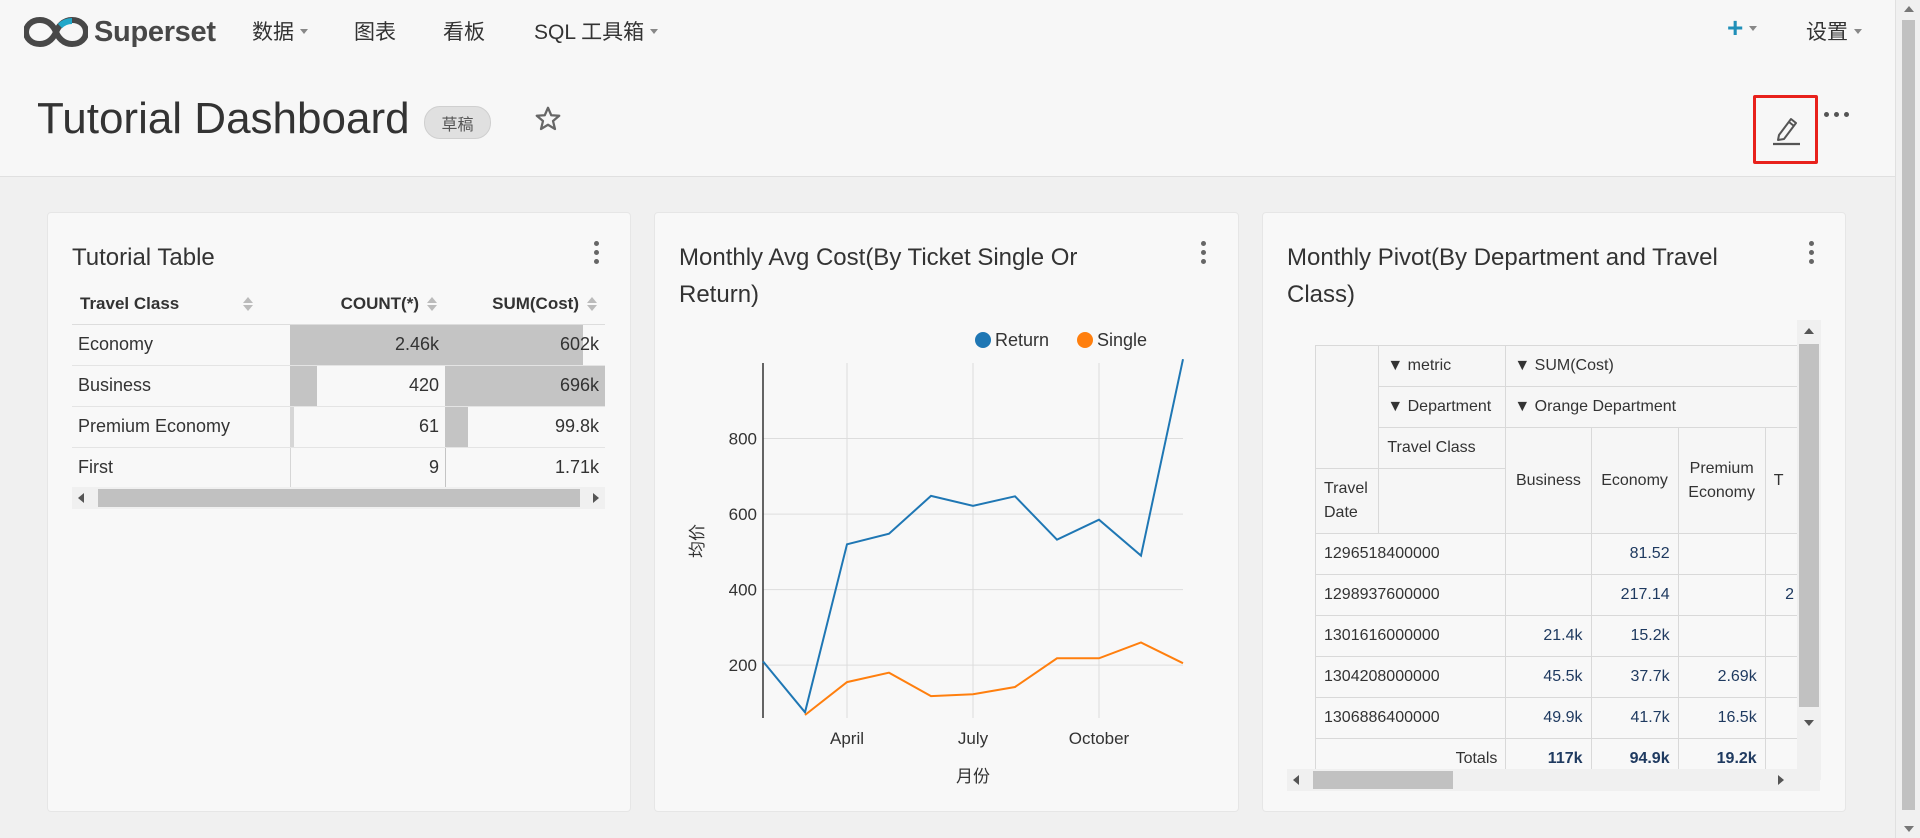  Describe the element at coordinates (1559, 677) in the screenshot. I see `pivot-row: 1304208000000 45.5k 37.7k 2.69k` at that location.